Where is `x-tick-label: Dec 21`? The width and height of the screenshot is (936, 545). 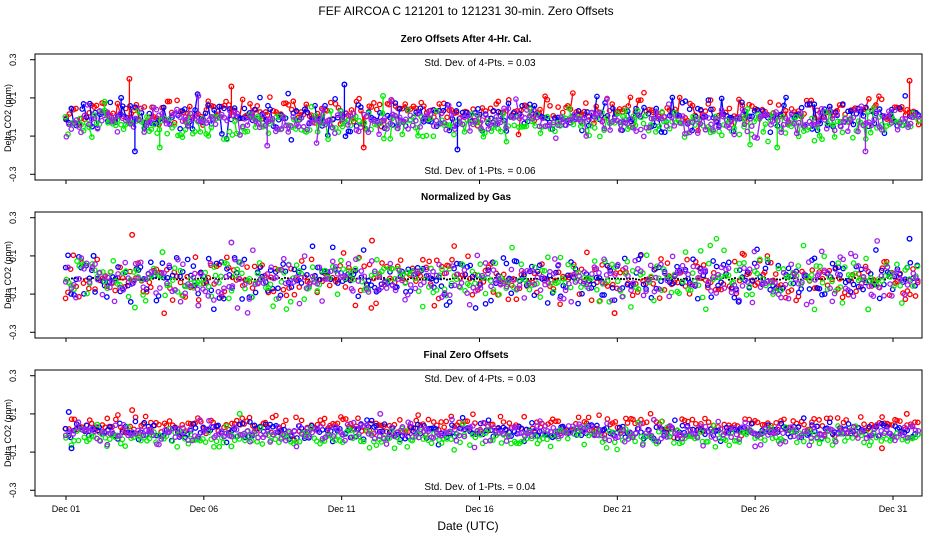 x-tick-label: Dec 21 is located at coordinates (617, 509).